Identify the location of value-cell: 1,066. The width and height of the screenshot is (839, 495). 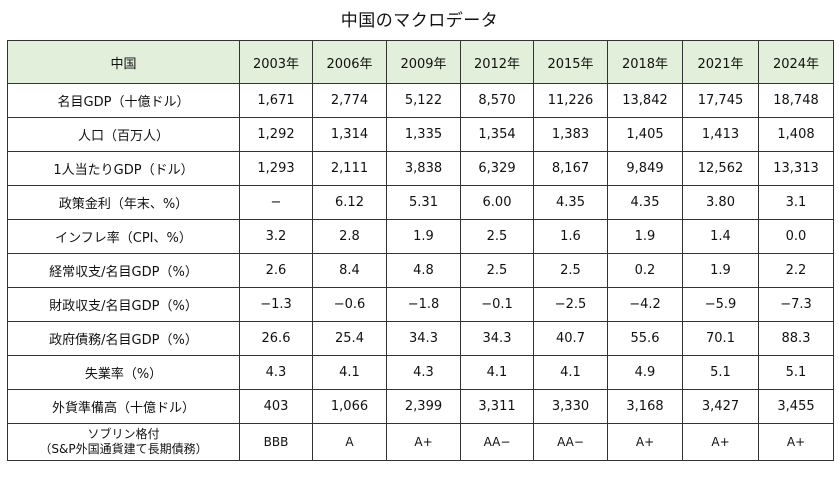
(349, 406).